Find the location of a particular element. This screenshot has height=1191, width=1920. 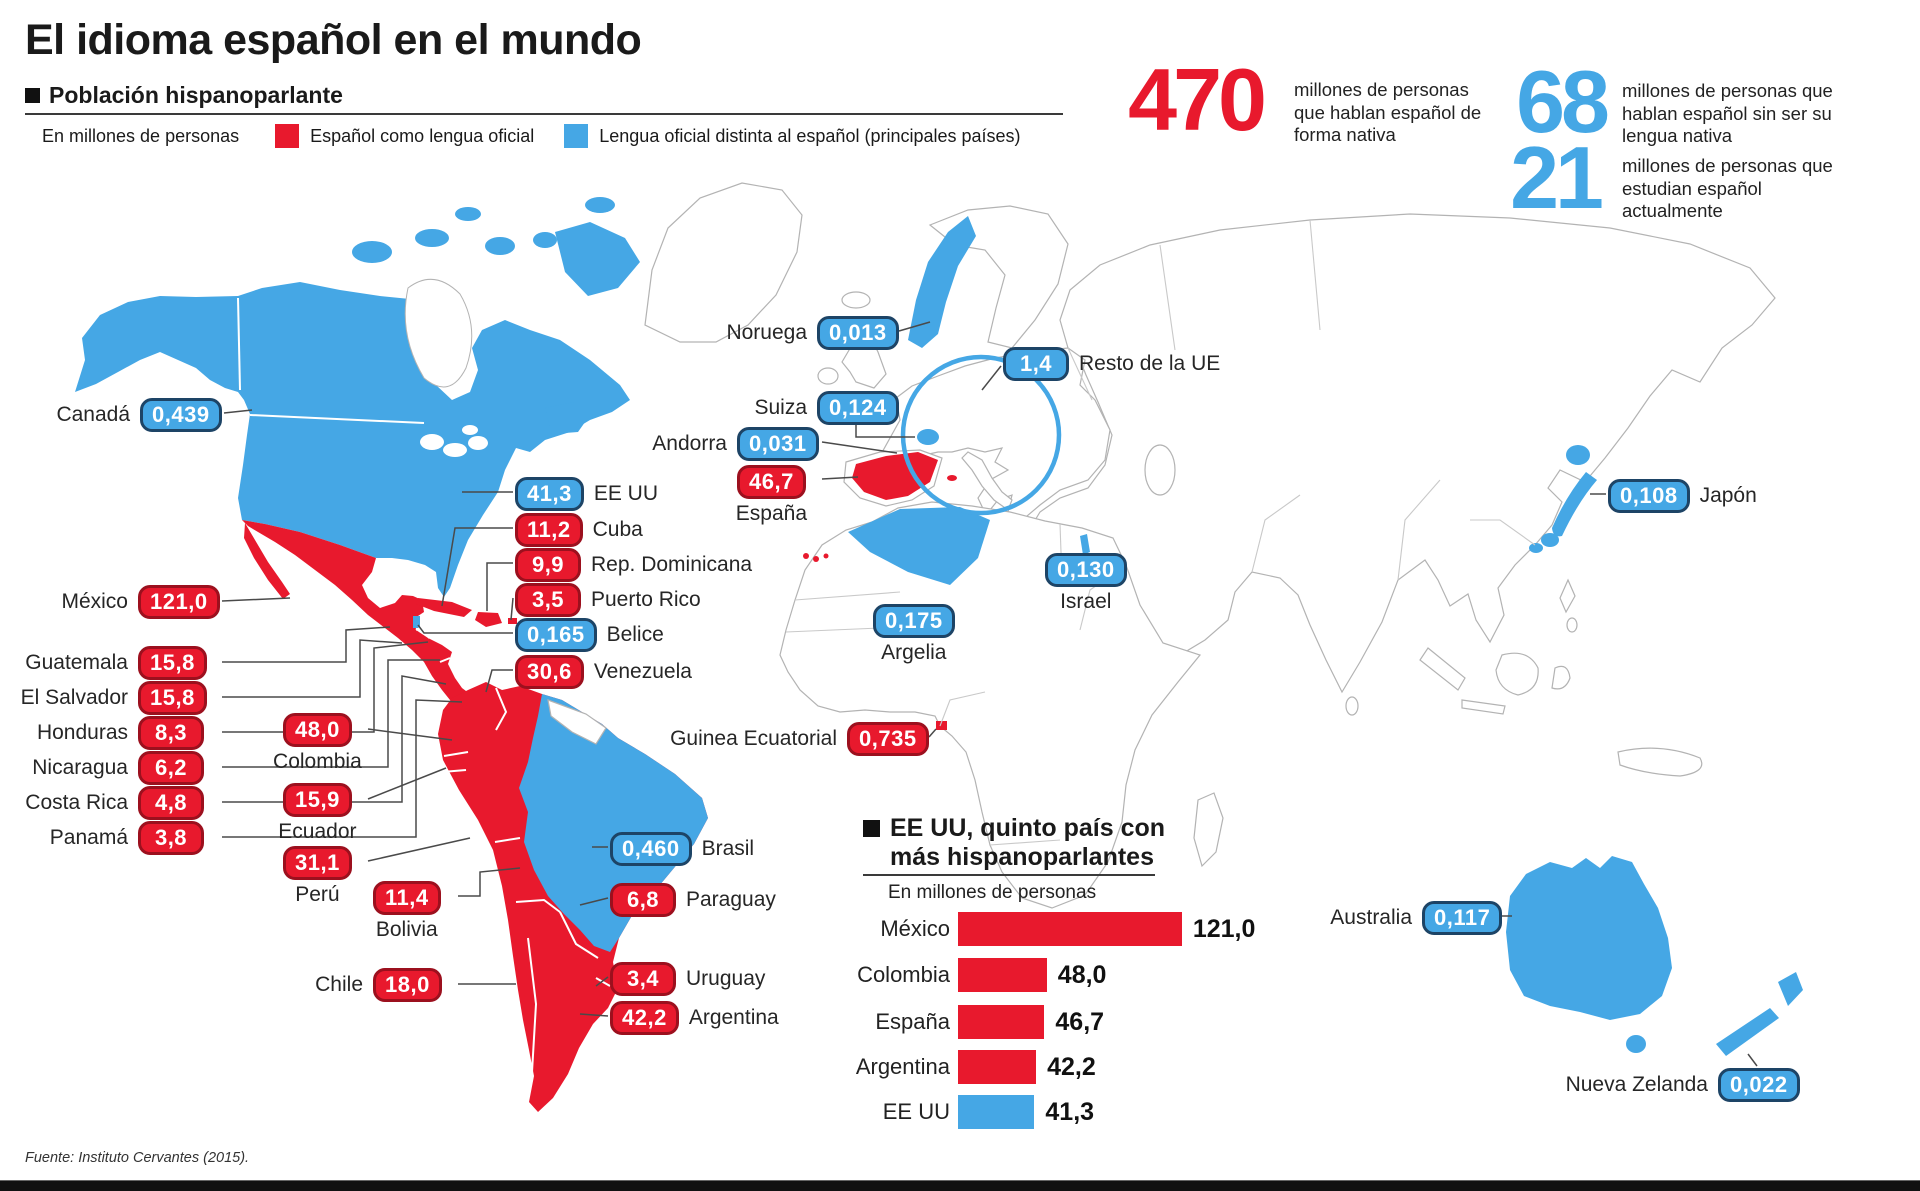

map-item-ecuador: 15,9 Ecuador is located at coordinates (317, 813).